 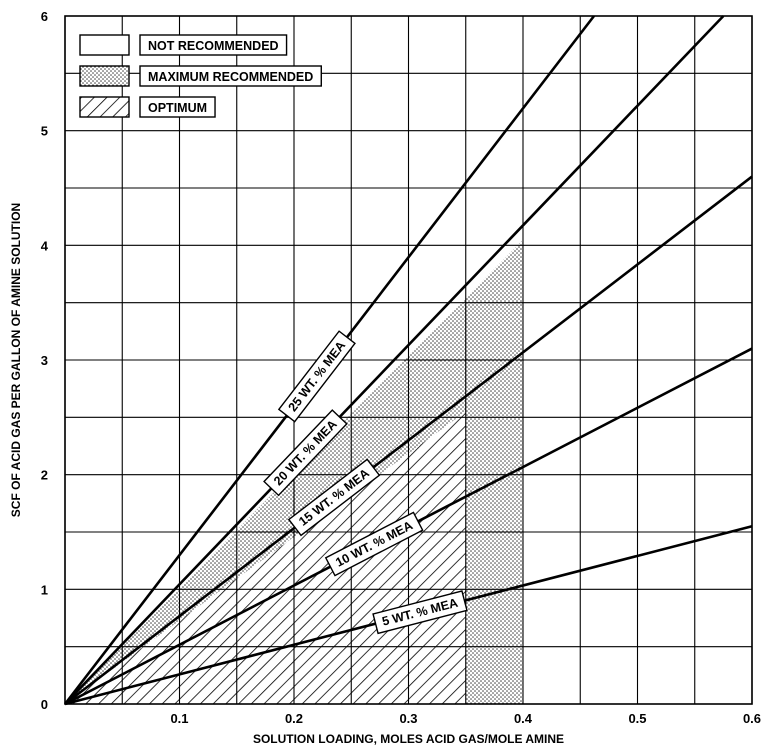 What do you see at coordinates (45, 245) in the screenshot?
I see `y-tick-label: 4` at bounding box center [45, 245].